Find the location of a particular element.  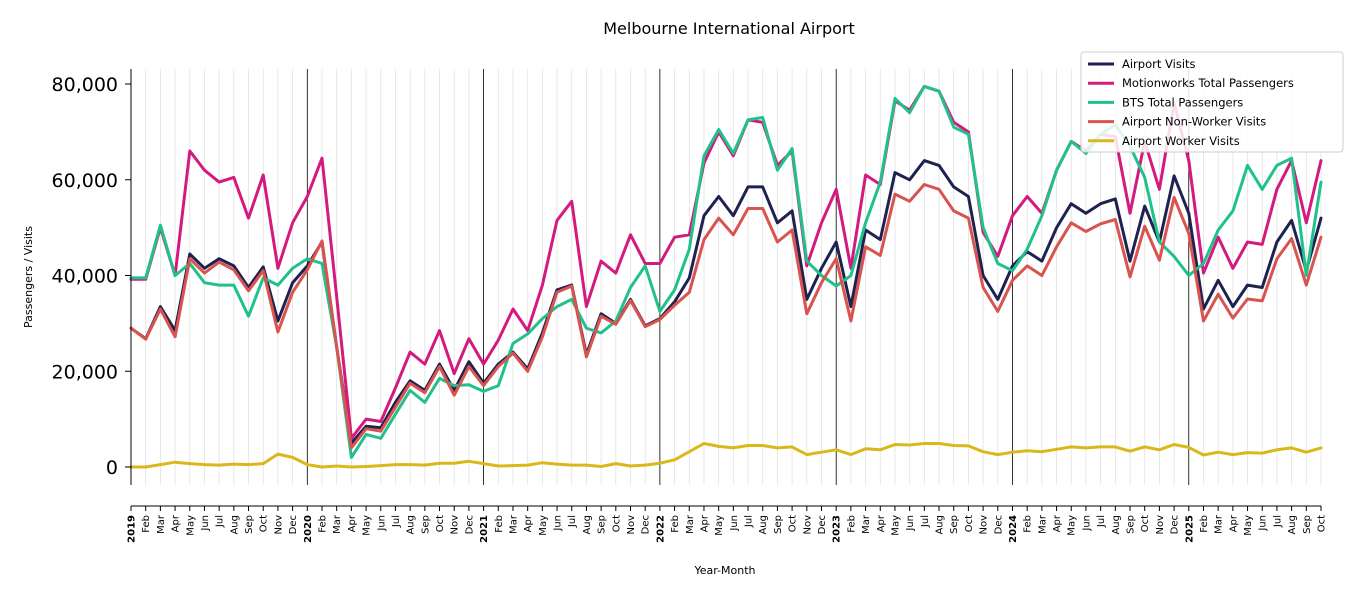

series-line-airport-worker-visits is located at coordinates (726, 455).